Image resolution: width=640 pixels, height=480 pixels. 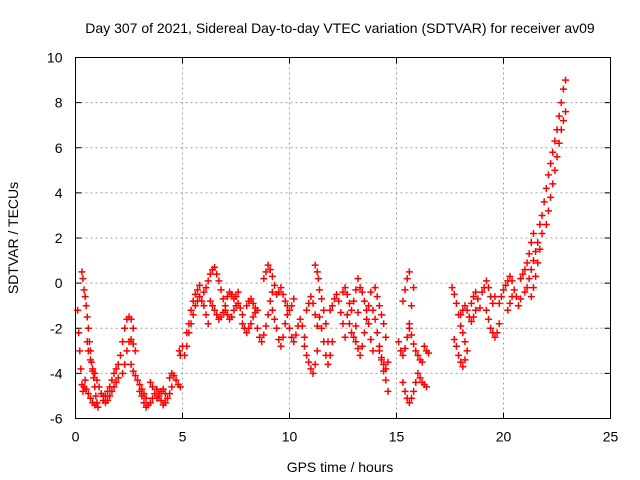 What do you see at coordinates (76, 437) in the screenshot?
I see `x-tick-label: 0` at bounding box center [76, 437].